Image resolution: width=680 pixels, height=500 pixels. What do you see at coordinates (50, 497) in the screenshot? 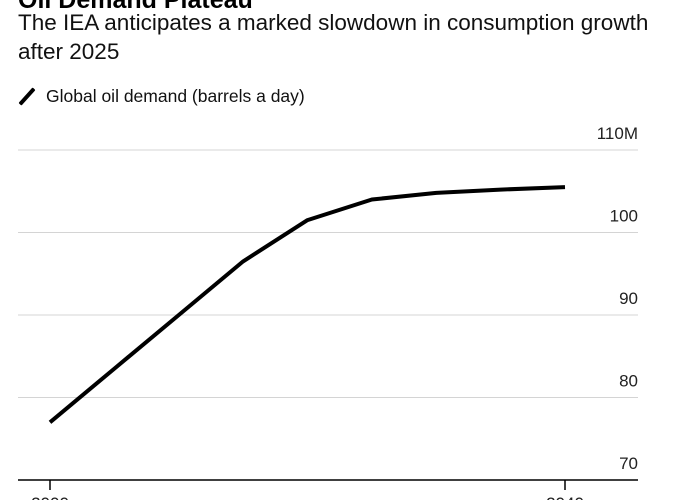
I see `x-tick-label: 2000` at bounding box center [50, 497].